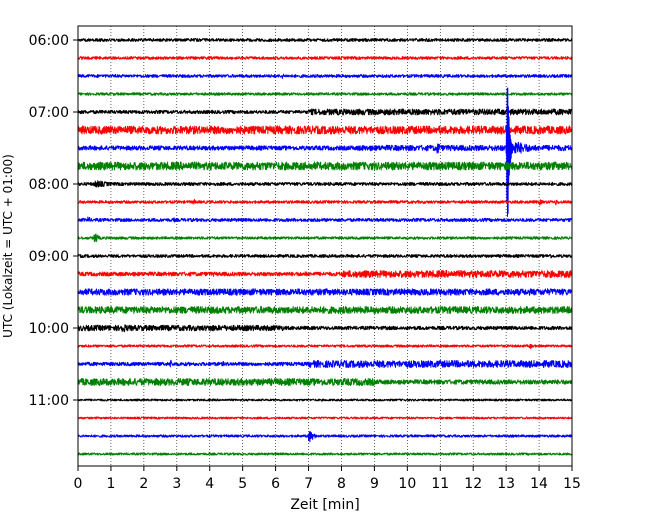 This screenshot has height=520, width=650. What do you see at coordinates (324, 505) in the screenshot?
I see `x-axis-label: Zeit [min]` at bounding box center [324, 505].